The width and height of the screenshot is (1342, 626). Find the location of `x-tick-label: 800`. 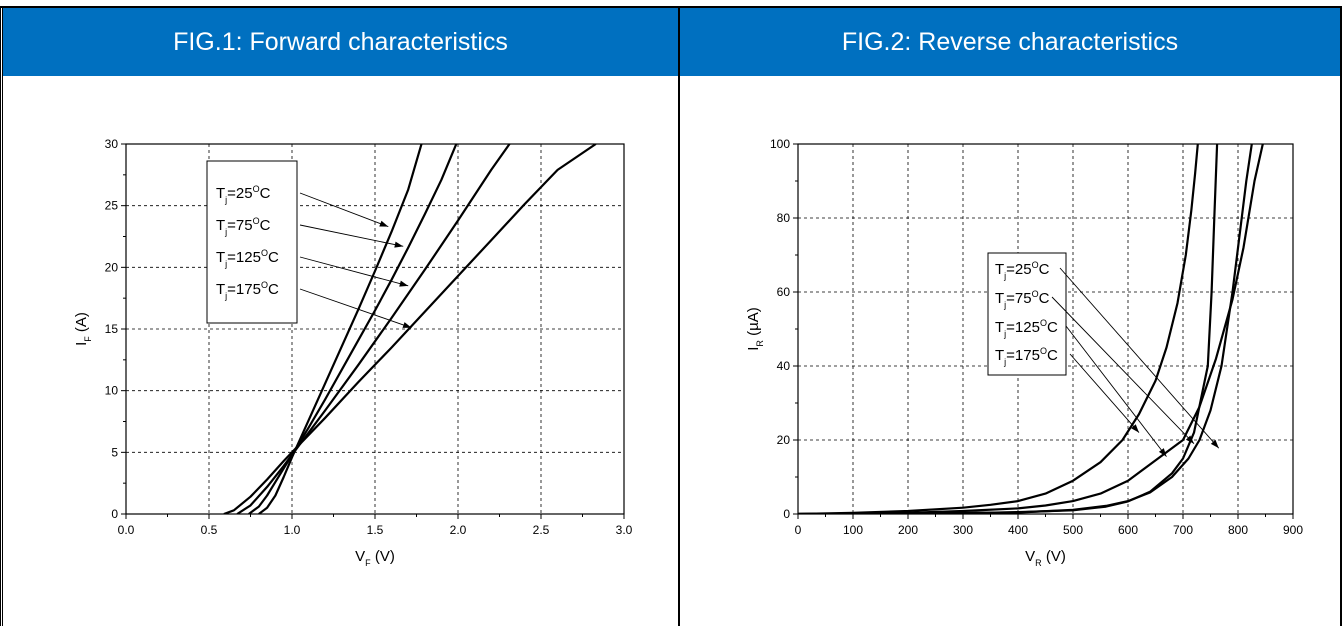

x-tick-label: 800 is located at coordinates (1238, 530).